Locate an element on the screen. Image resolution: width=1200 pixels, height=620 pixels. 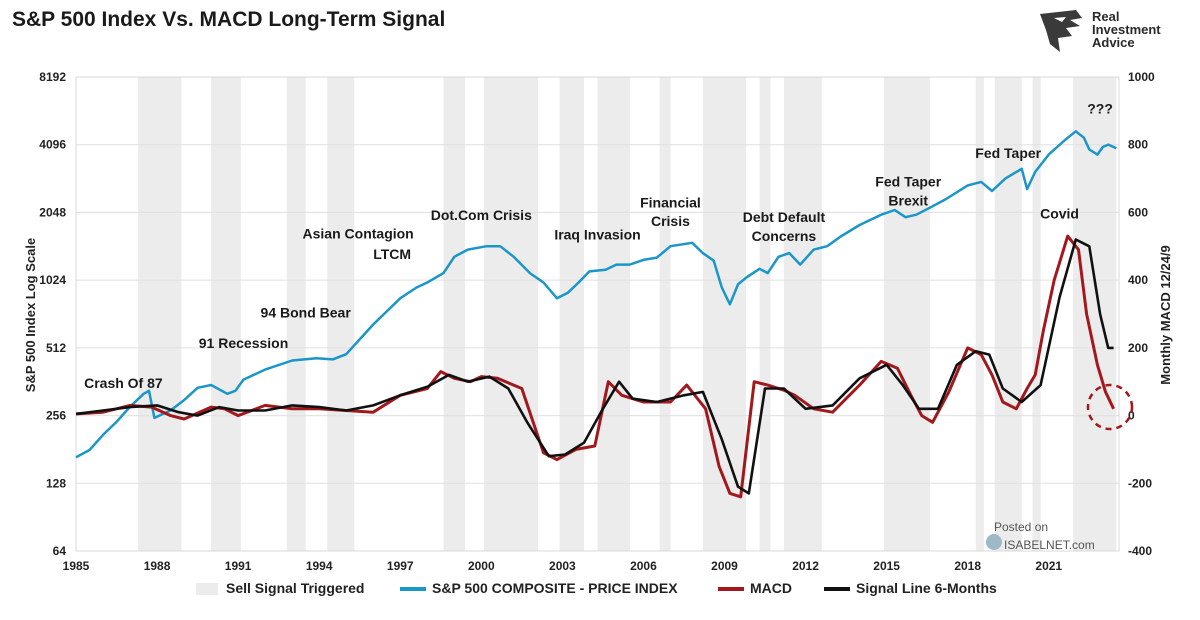
watermark-posted: Posted on is located at coordinates (1021, 527).